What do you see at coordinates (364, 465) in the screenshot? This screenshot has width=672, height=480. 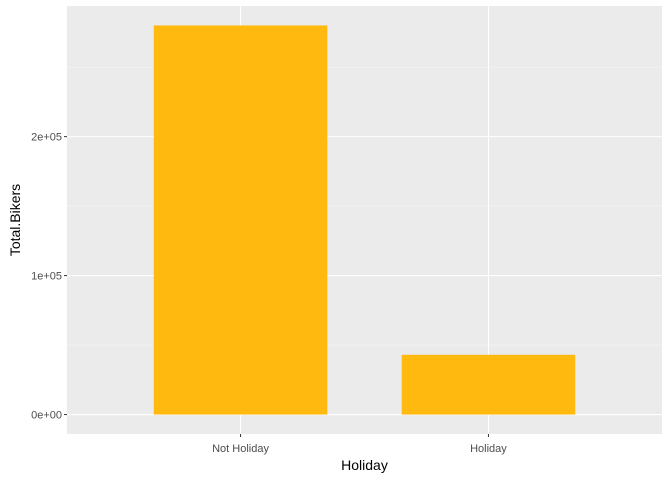 I see `x-axis-title: Holiday` at bounding box center [364, 465].